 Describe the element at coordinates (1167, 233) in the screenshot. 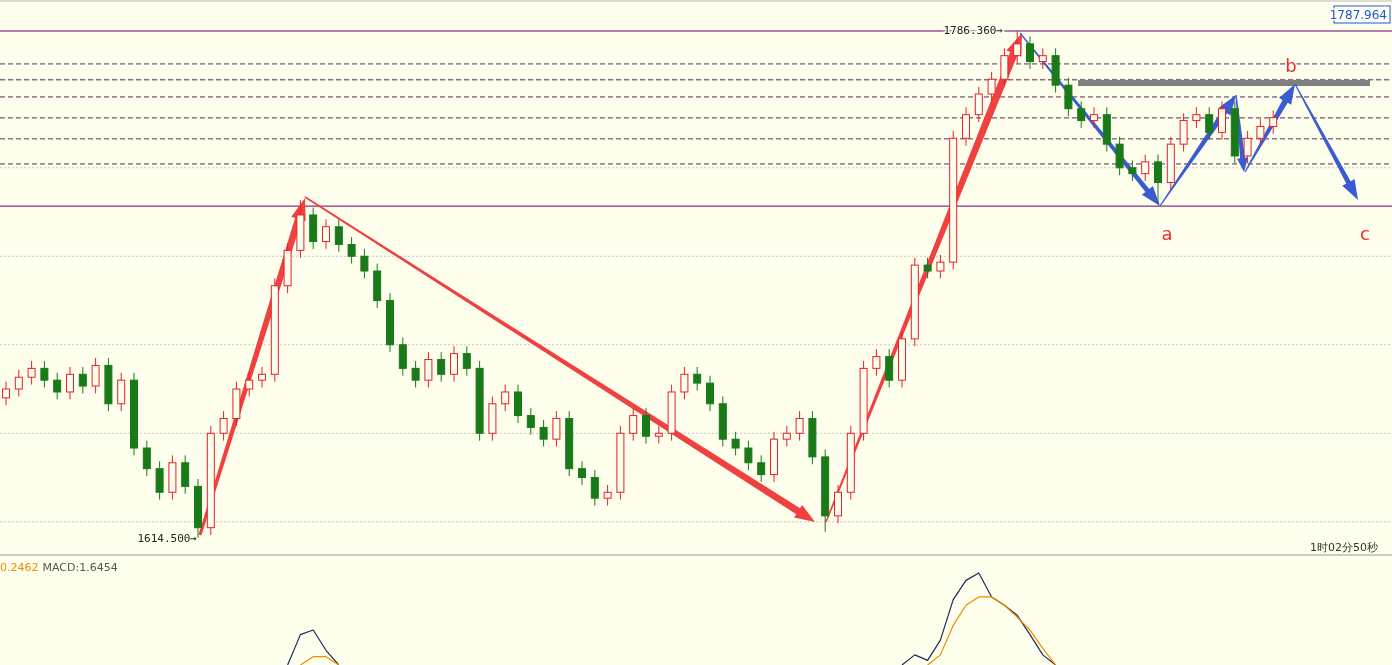

I see `annotation: a` at that location.